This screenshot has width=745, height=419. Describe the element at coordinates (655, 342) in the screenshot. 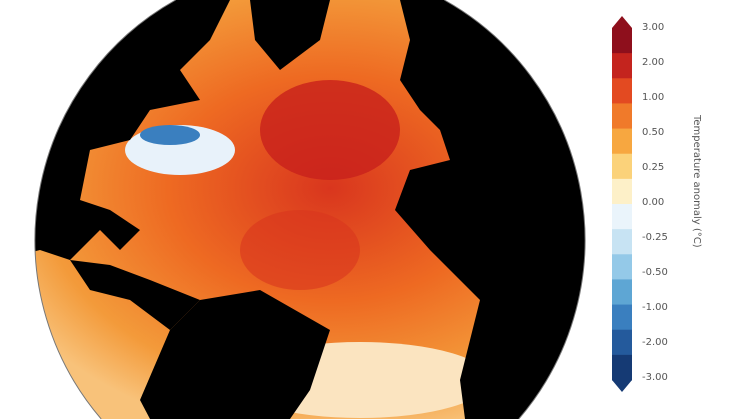

I see `colorbar-tick: -2.00` at that location.